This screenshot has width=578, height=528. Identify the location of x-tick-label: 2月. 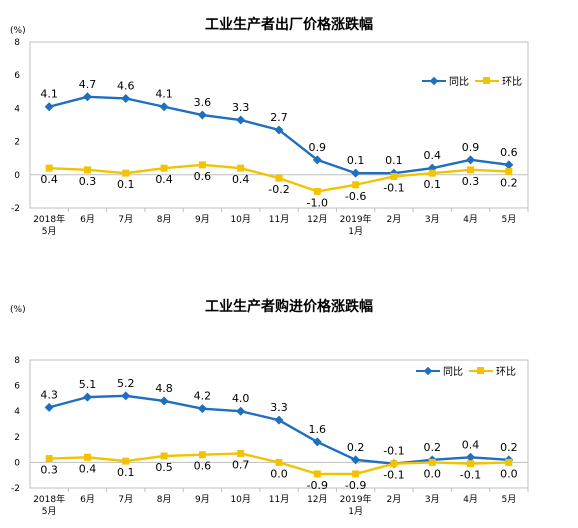
(394, 499).